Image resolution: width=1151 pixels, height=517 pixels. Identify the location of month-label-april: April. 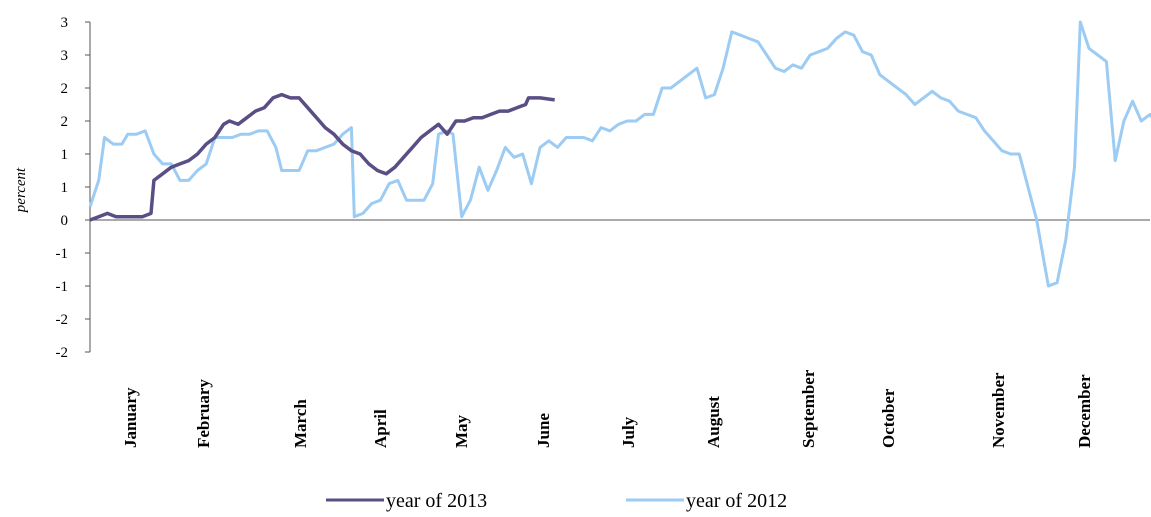
(380, 428).